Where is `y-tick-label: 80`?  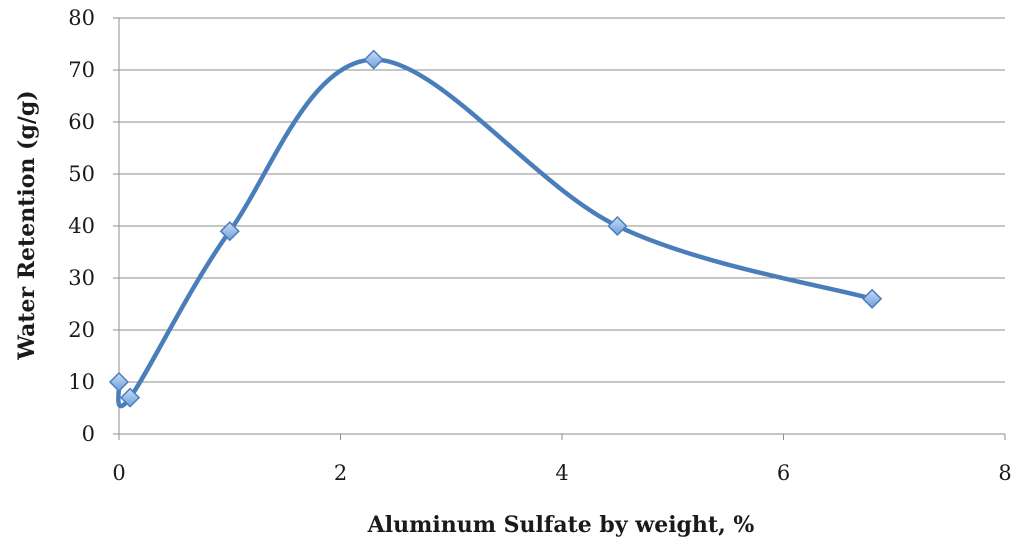
y-tick-label: 80 is located at coordinates (81, 18).